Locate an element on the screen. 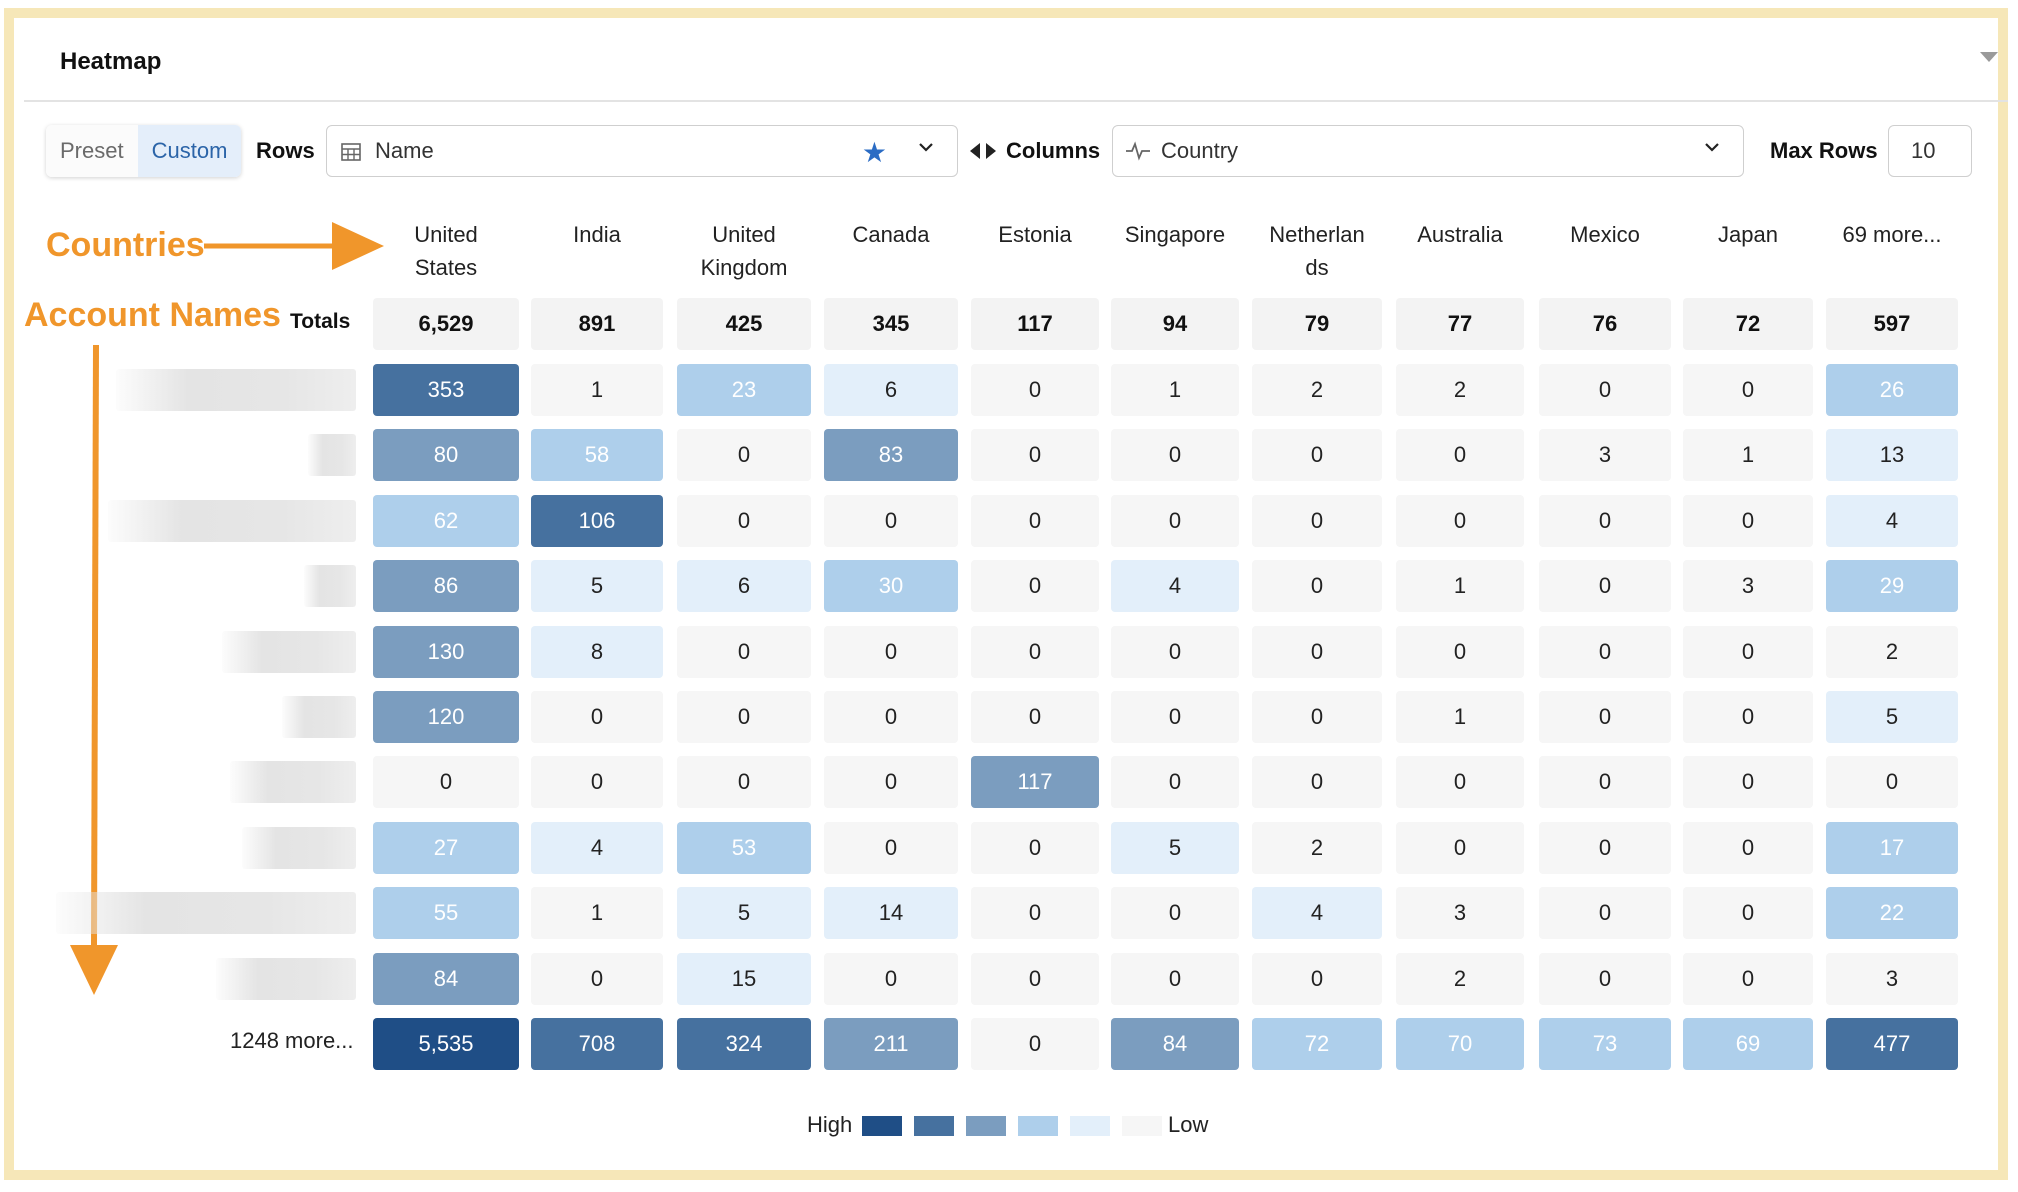 This screenshot has width=2018, height=1192. heatmap-cell: 211 is located at coordinates (891, 1044).